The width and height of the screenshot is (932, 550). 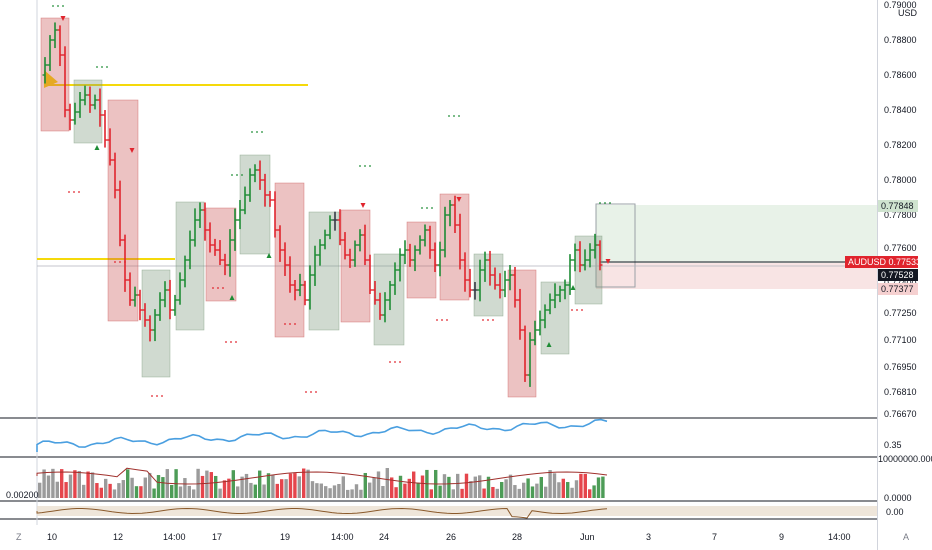 I want to click on price-tick-label: 0.77600, so click(x=900, y=248).